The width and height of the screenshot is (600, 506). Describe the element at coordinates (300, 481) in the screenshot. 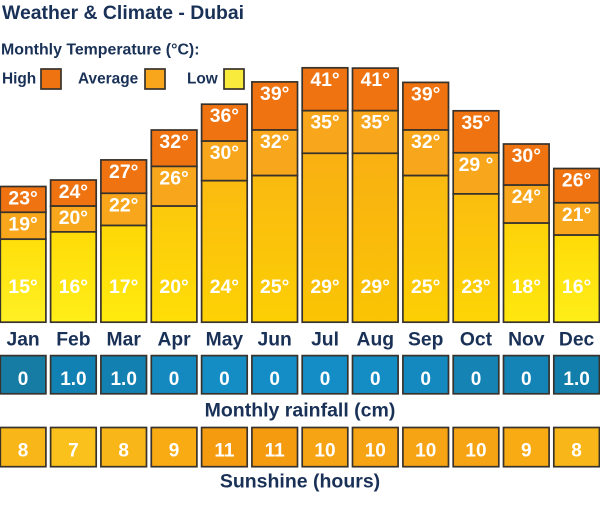

I see `svg-text: Sunshine (hours)` at that location.